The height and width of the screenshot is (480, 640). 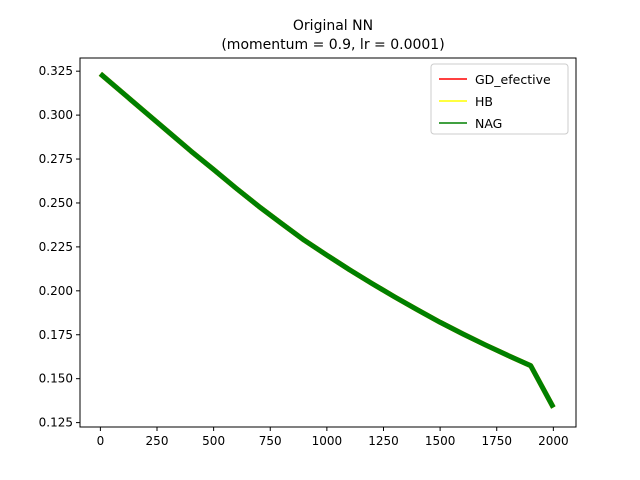 What do you see at coordinates (56, 379) in the screenshot?
I see `y-tick-label: 0.150` at bounding box center [56, 379].